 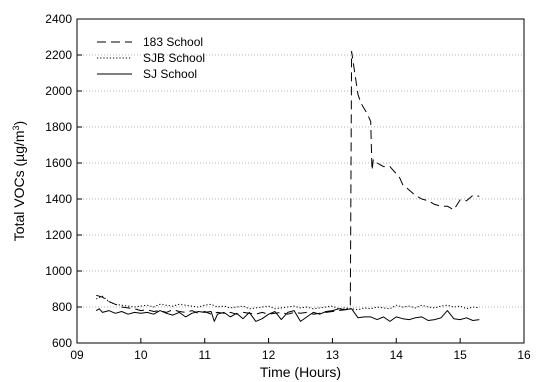 What do you see at coordinates (16, 127) in the screenshot?
I see `y-axis-title-superscript: 3` at bounding box center [16, 127].